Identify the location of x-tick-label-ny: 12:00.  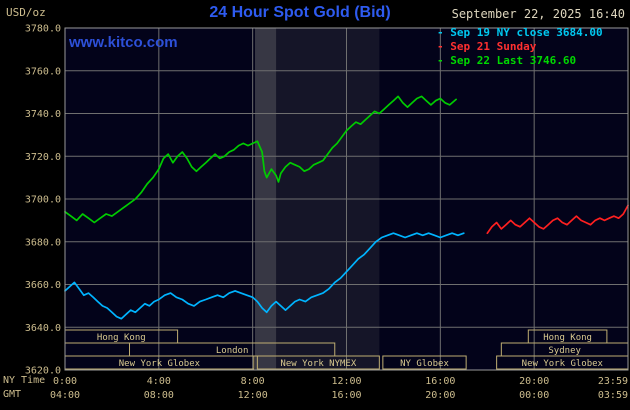
(346, 381).